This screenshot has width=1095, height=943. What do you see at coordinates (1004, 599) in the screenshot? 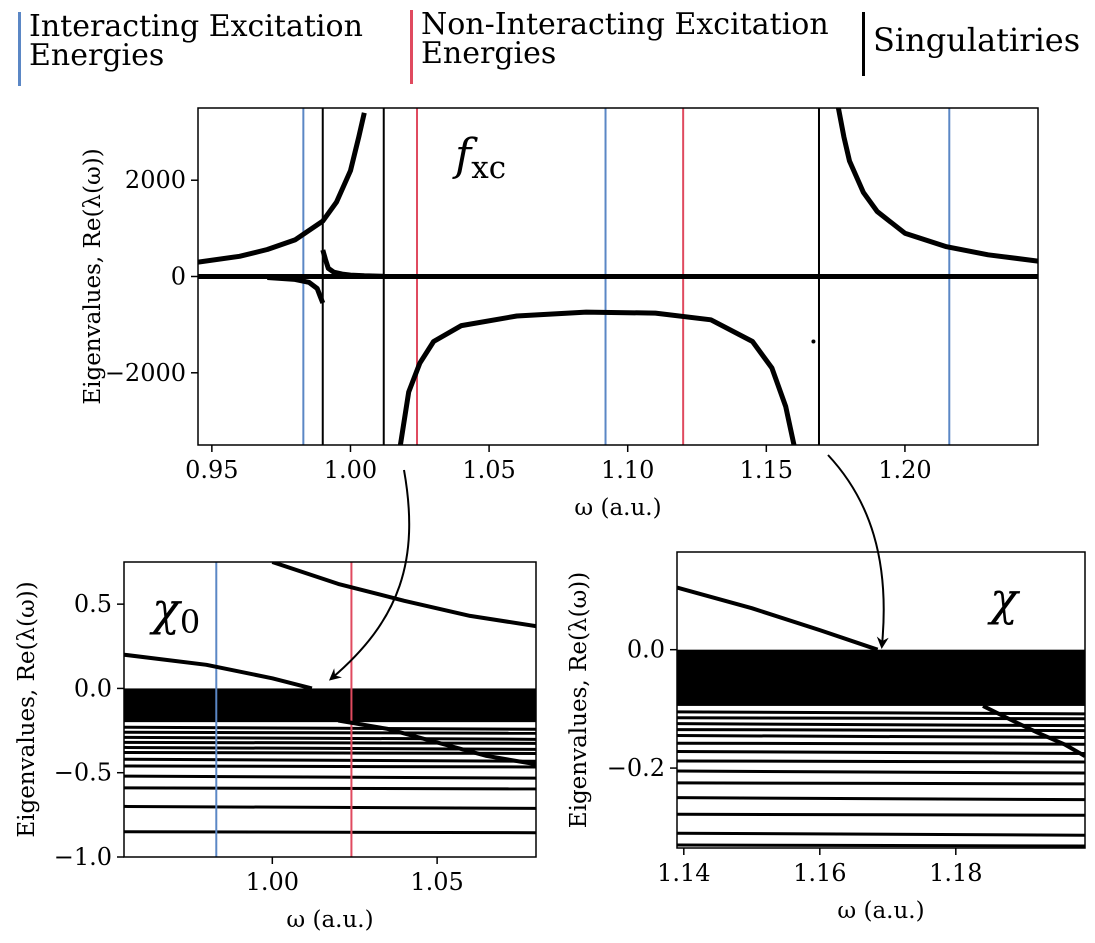
I see `panel-label: χ` at bounding box center [1004, 599].